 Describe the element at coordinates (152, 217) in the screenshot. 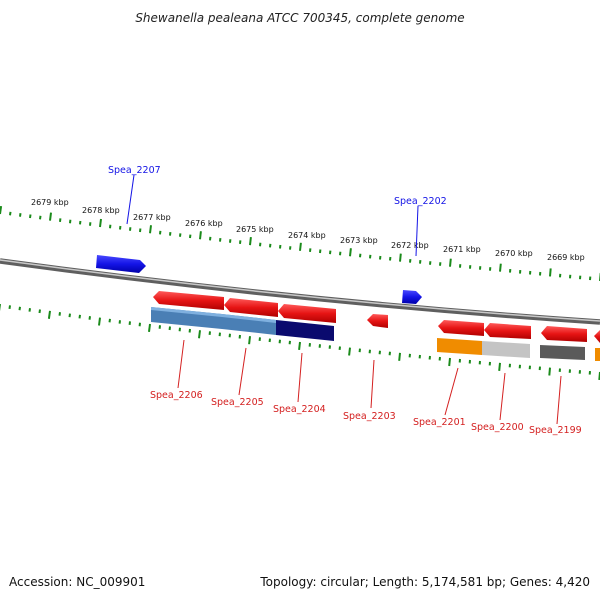

I see `scale-label: 2677 kbp` at that location.